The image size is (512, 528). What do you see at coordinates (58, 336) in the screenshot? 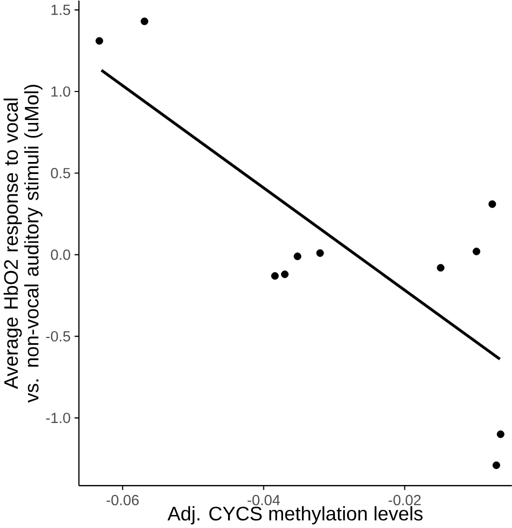
I see `y-tick-label: -0.5` at bounding box center [58, 336].